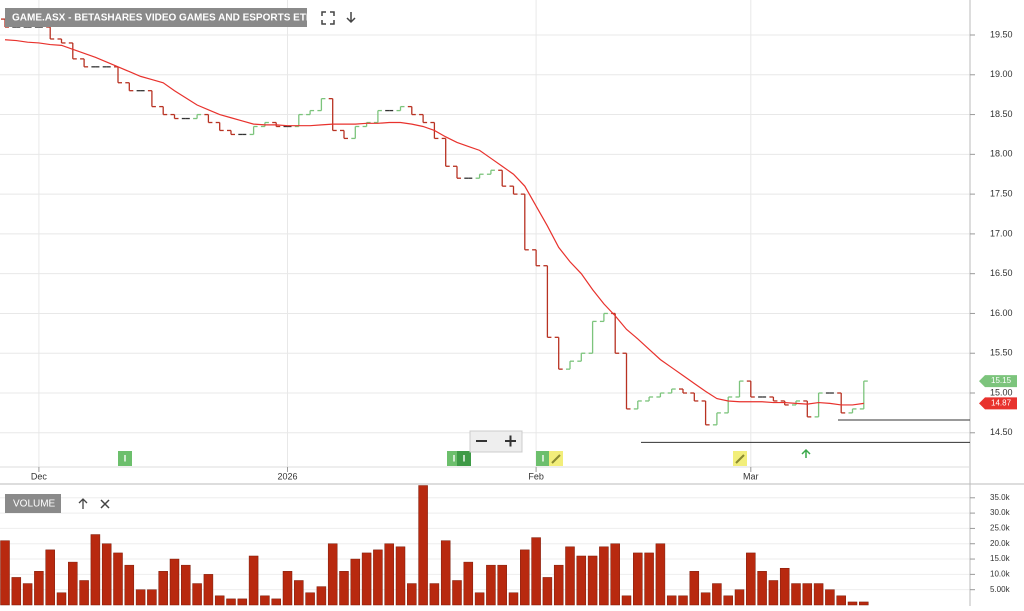 The image size is (1024, 611). What do you see at coordinates (39, 476) in the screenshot?
I see `x-tick-label: Dec` at bounding box center [39, 476].